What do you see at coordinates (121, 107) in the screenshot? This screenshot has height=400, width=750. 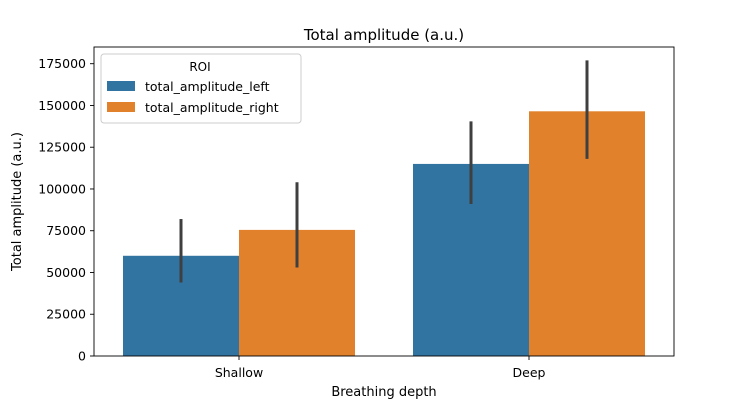 I see `legend-swatch-total_amplitude_right` at bounding box center [121, 107].